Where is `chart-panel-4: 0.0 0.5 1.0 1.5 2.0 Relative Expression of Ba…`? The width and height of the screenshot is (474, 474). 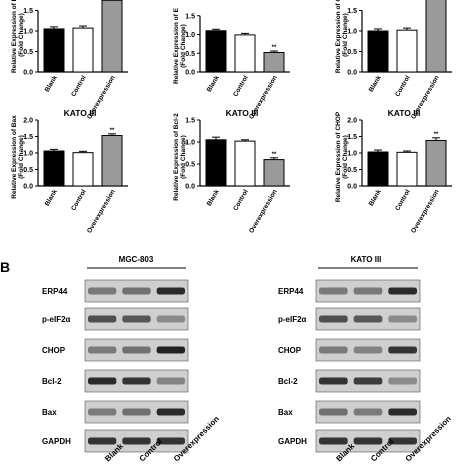
chart-panel-4: 0.0 0.5 1.0 1.5 2.0 Relative Expression of Ba… is located at coordinates (69, 171).